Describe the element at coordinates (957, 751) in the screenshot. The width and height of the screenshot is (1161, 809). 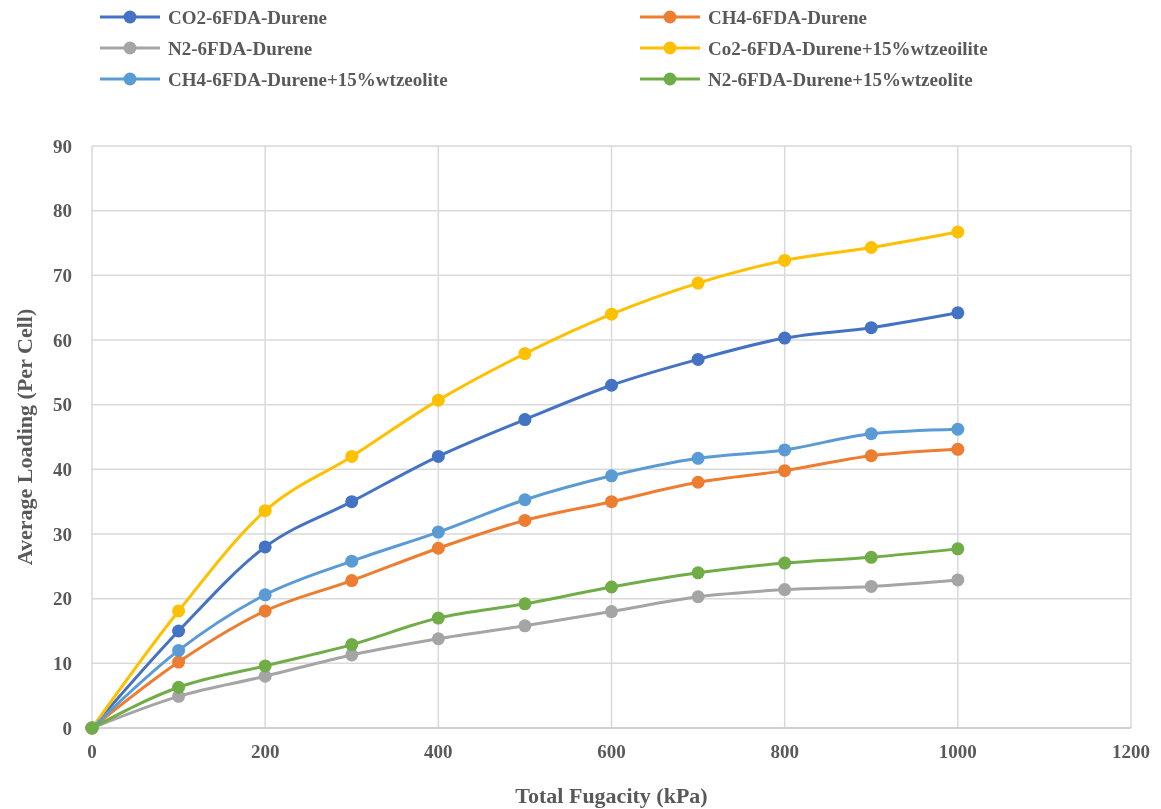
I see `x-tick-label: 1000` at that location.